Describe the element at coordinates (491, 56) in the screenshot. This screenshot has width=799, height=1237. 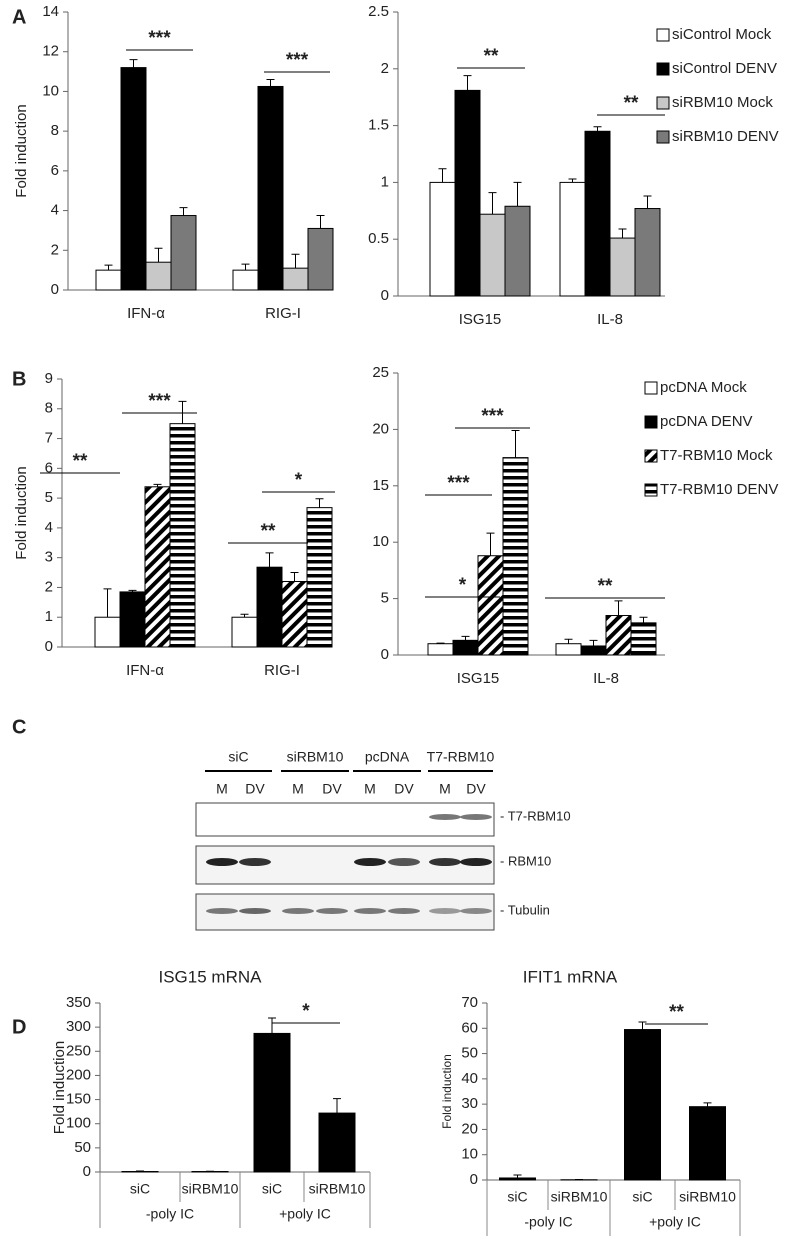
I see `significance-label: **` at that location.